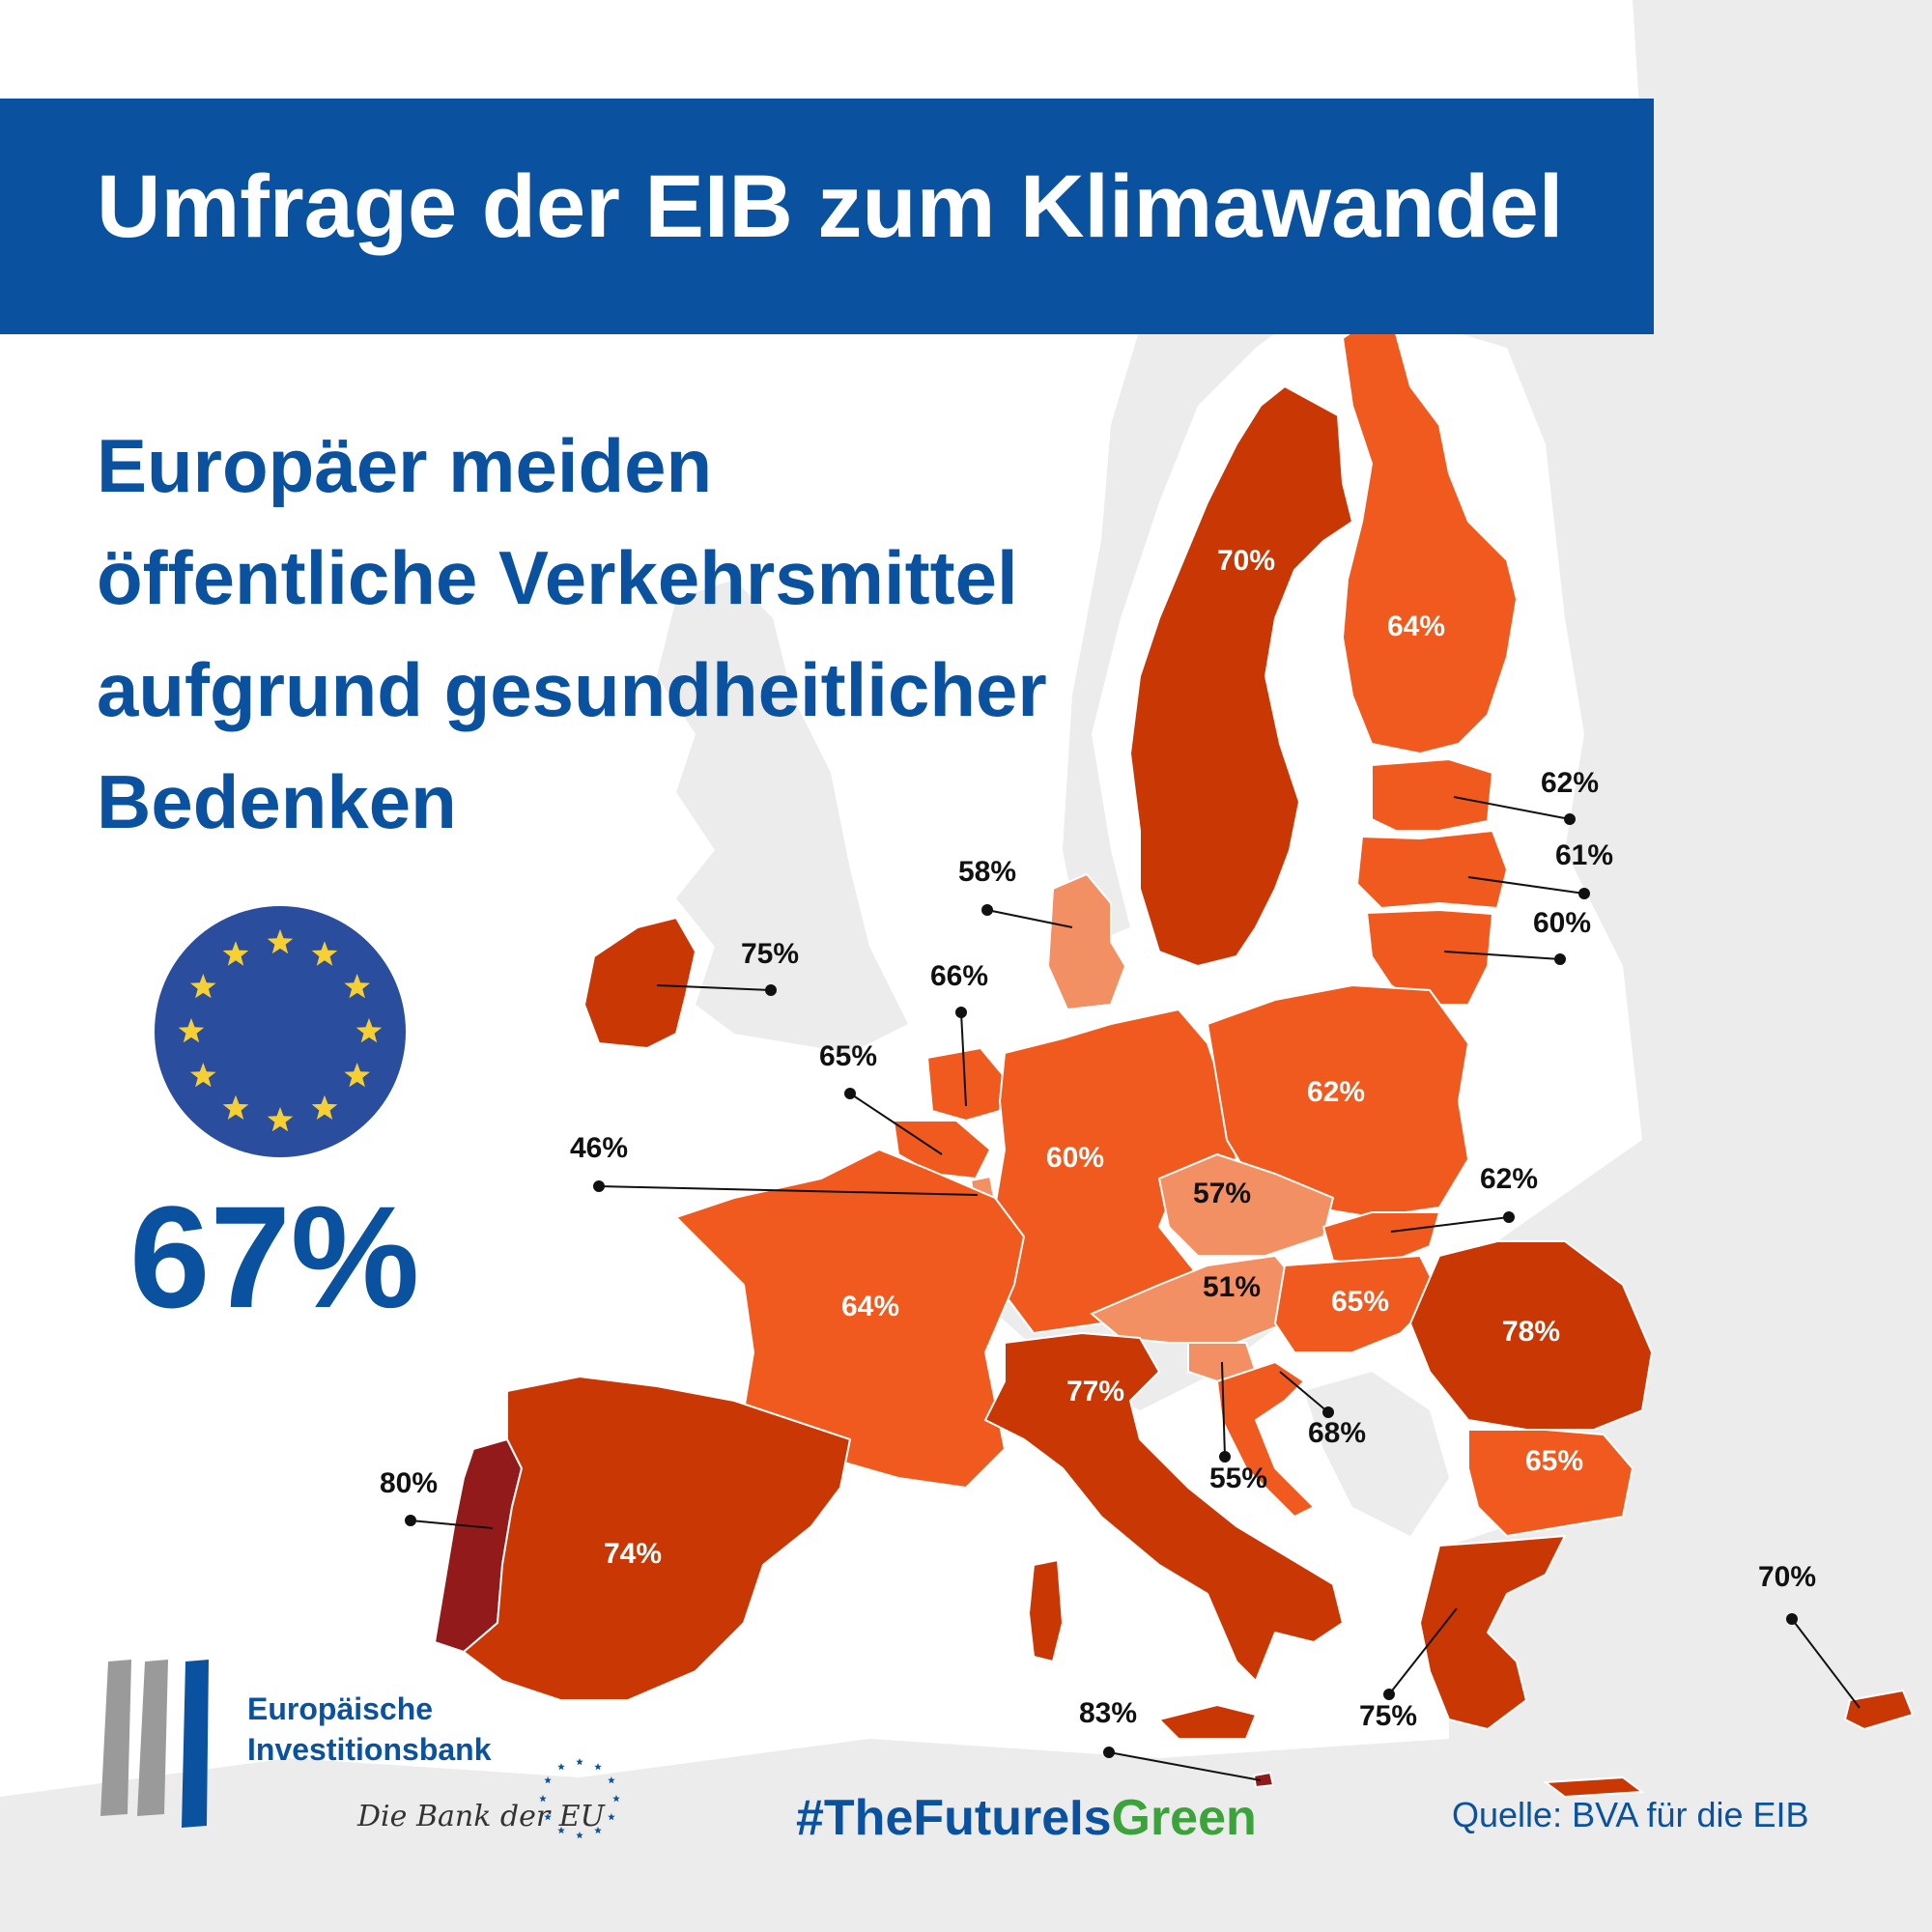 The height and width of the screenshot is (1932, 1932). I want to click on country-daenemark, so click(1086, 941).